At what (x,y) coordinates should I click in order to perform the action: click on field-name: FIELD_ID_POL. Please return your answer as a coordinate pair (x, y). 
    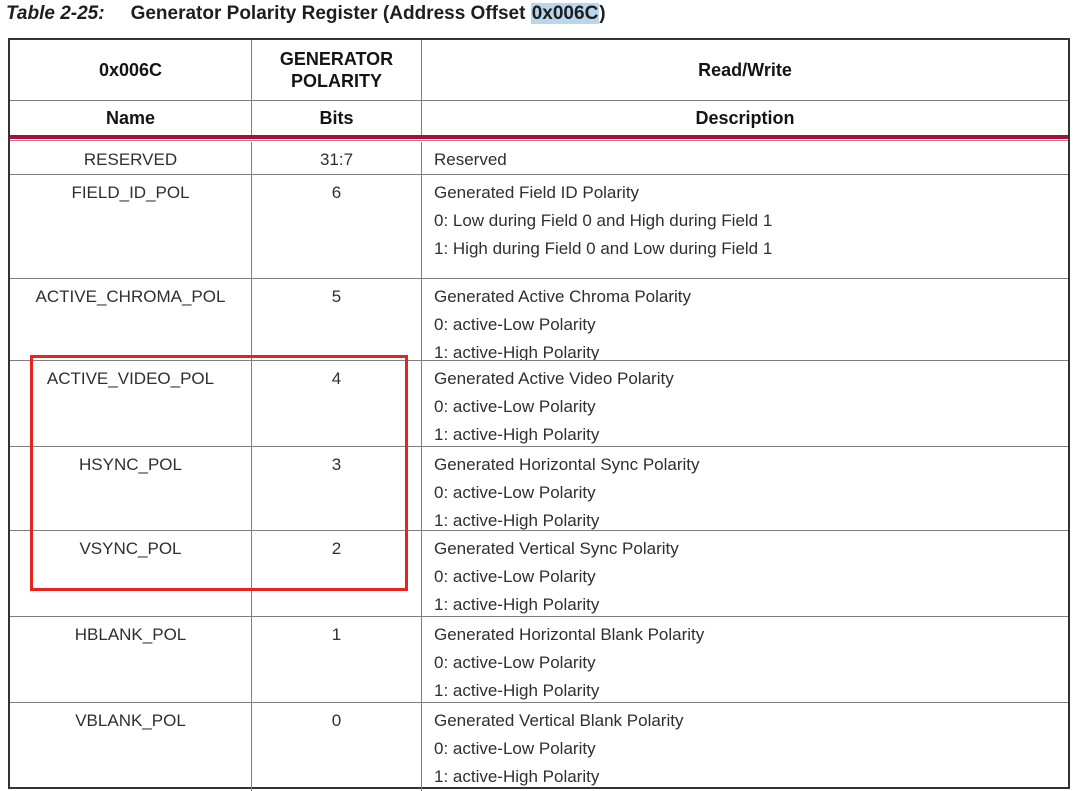
    Looking at the image, I should click on (130, 192).